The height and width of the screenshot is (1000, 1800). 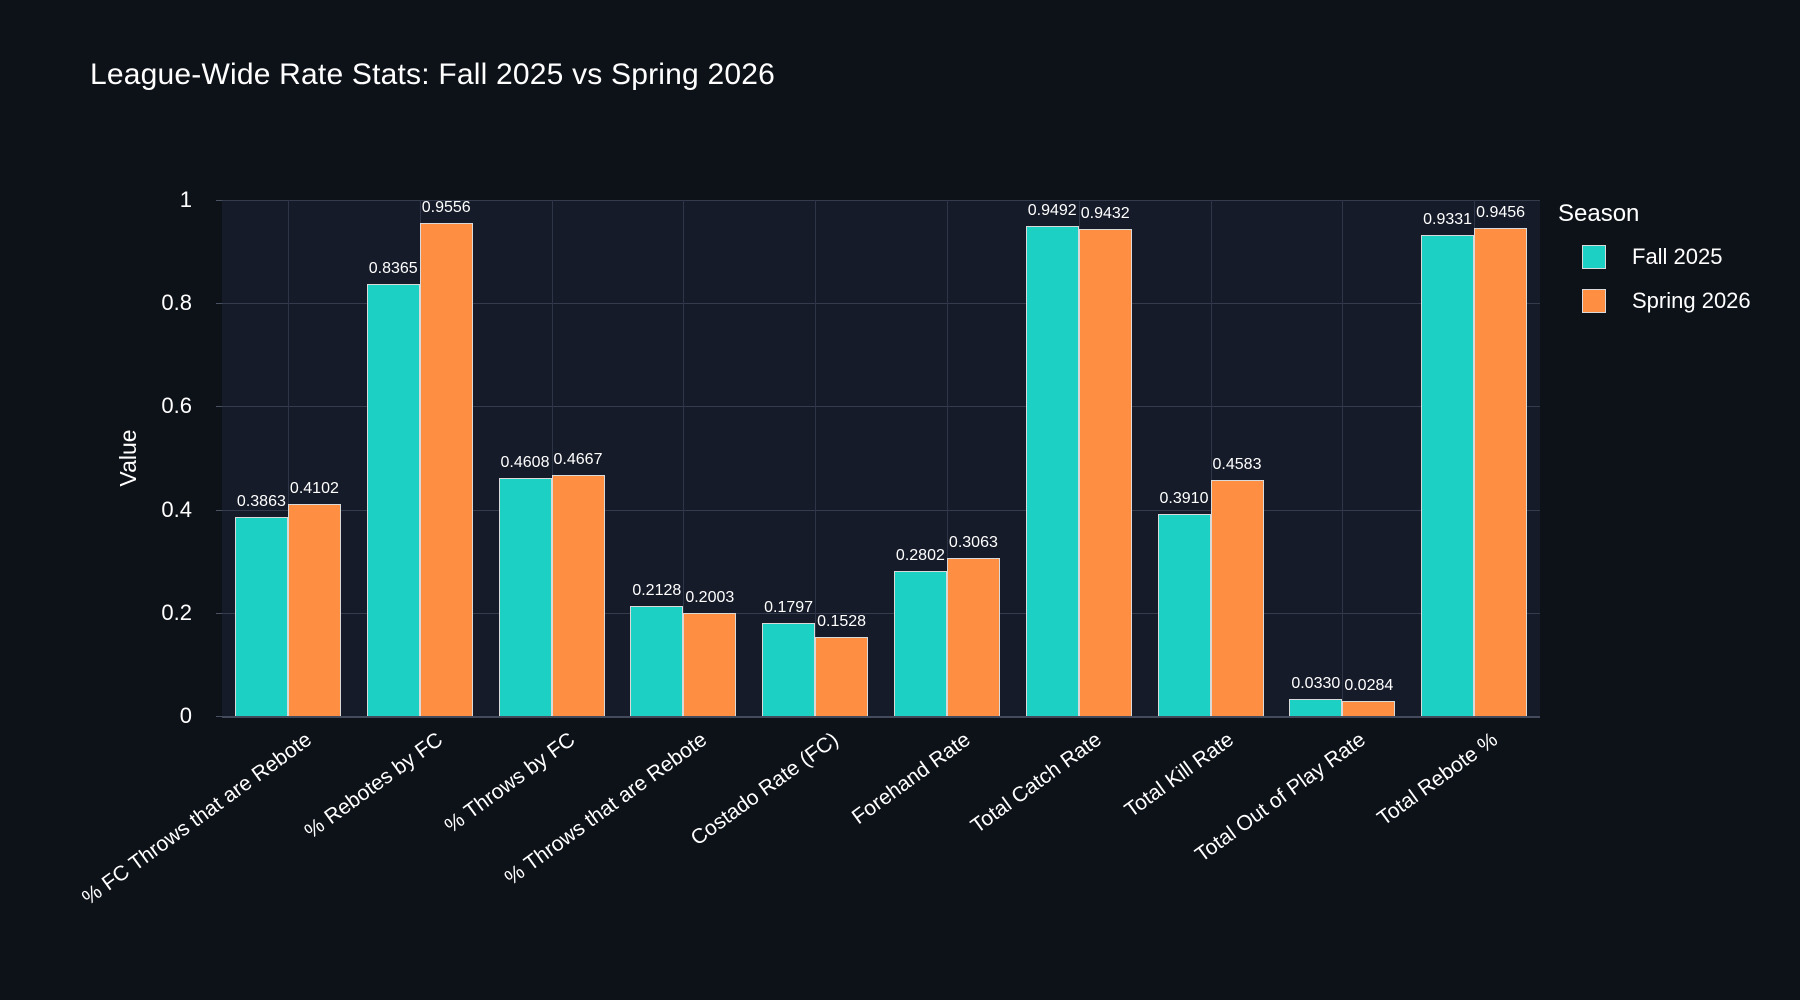 What do you see at coordinates (842, 622) in the screenshot?
I see `bar-value-label: 0.1528` at bounding box center [842, 622].